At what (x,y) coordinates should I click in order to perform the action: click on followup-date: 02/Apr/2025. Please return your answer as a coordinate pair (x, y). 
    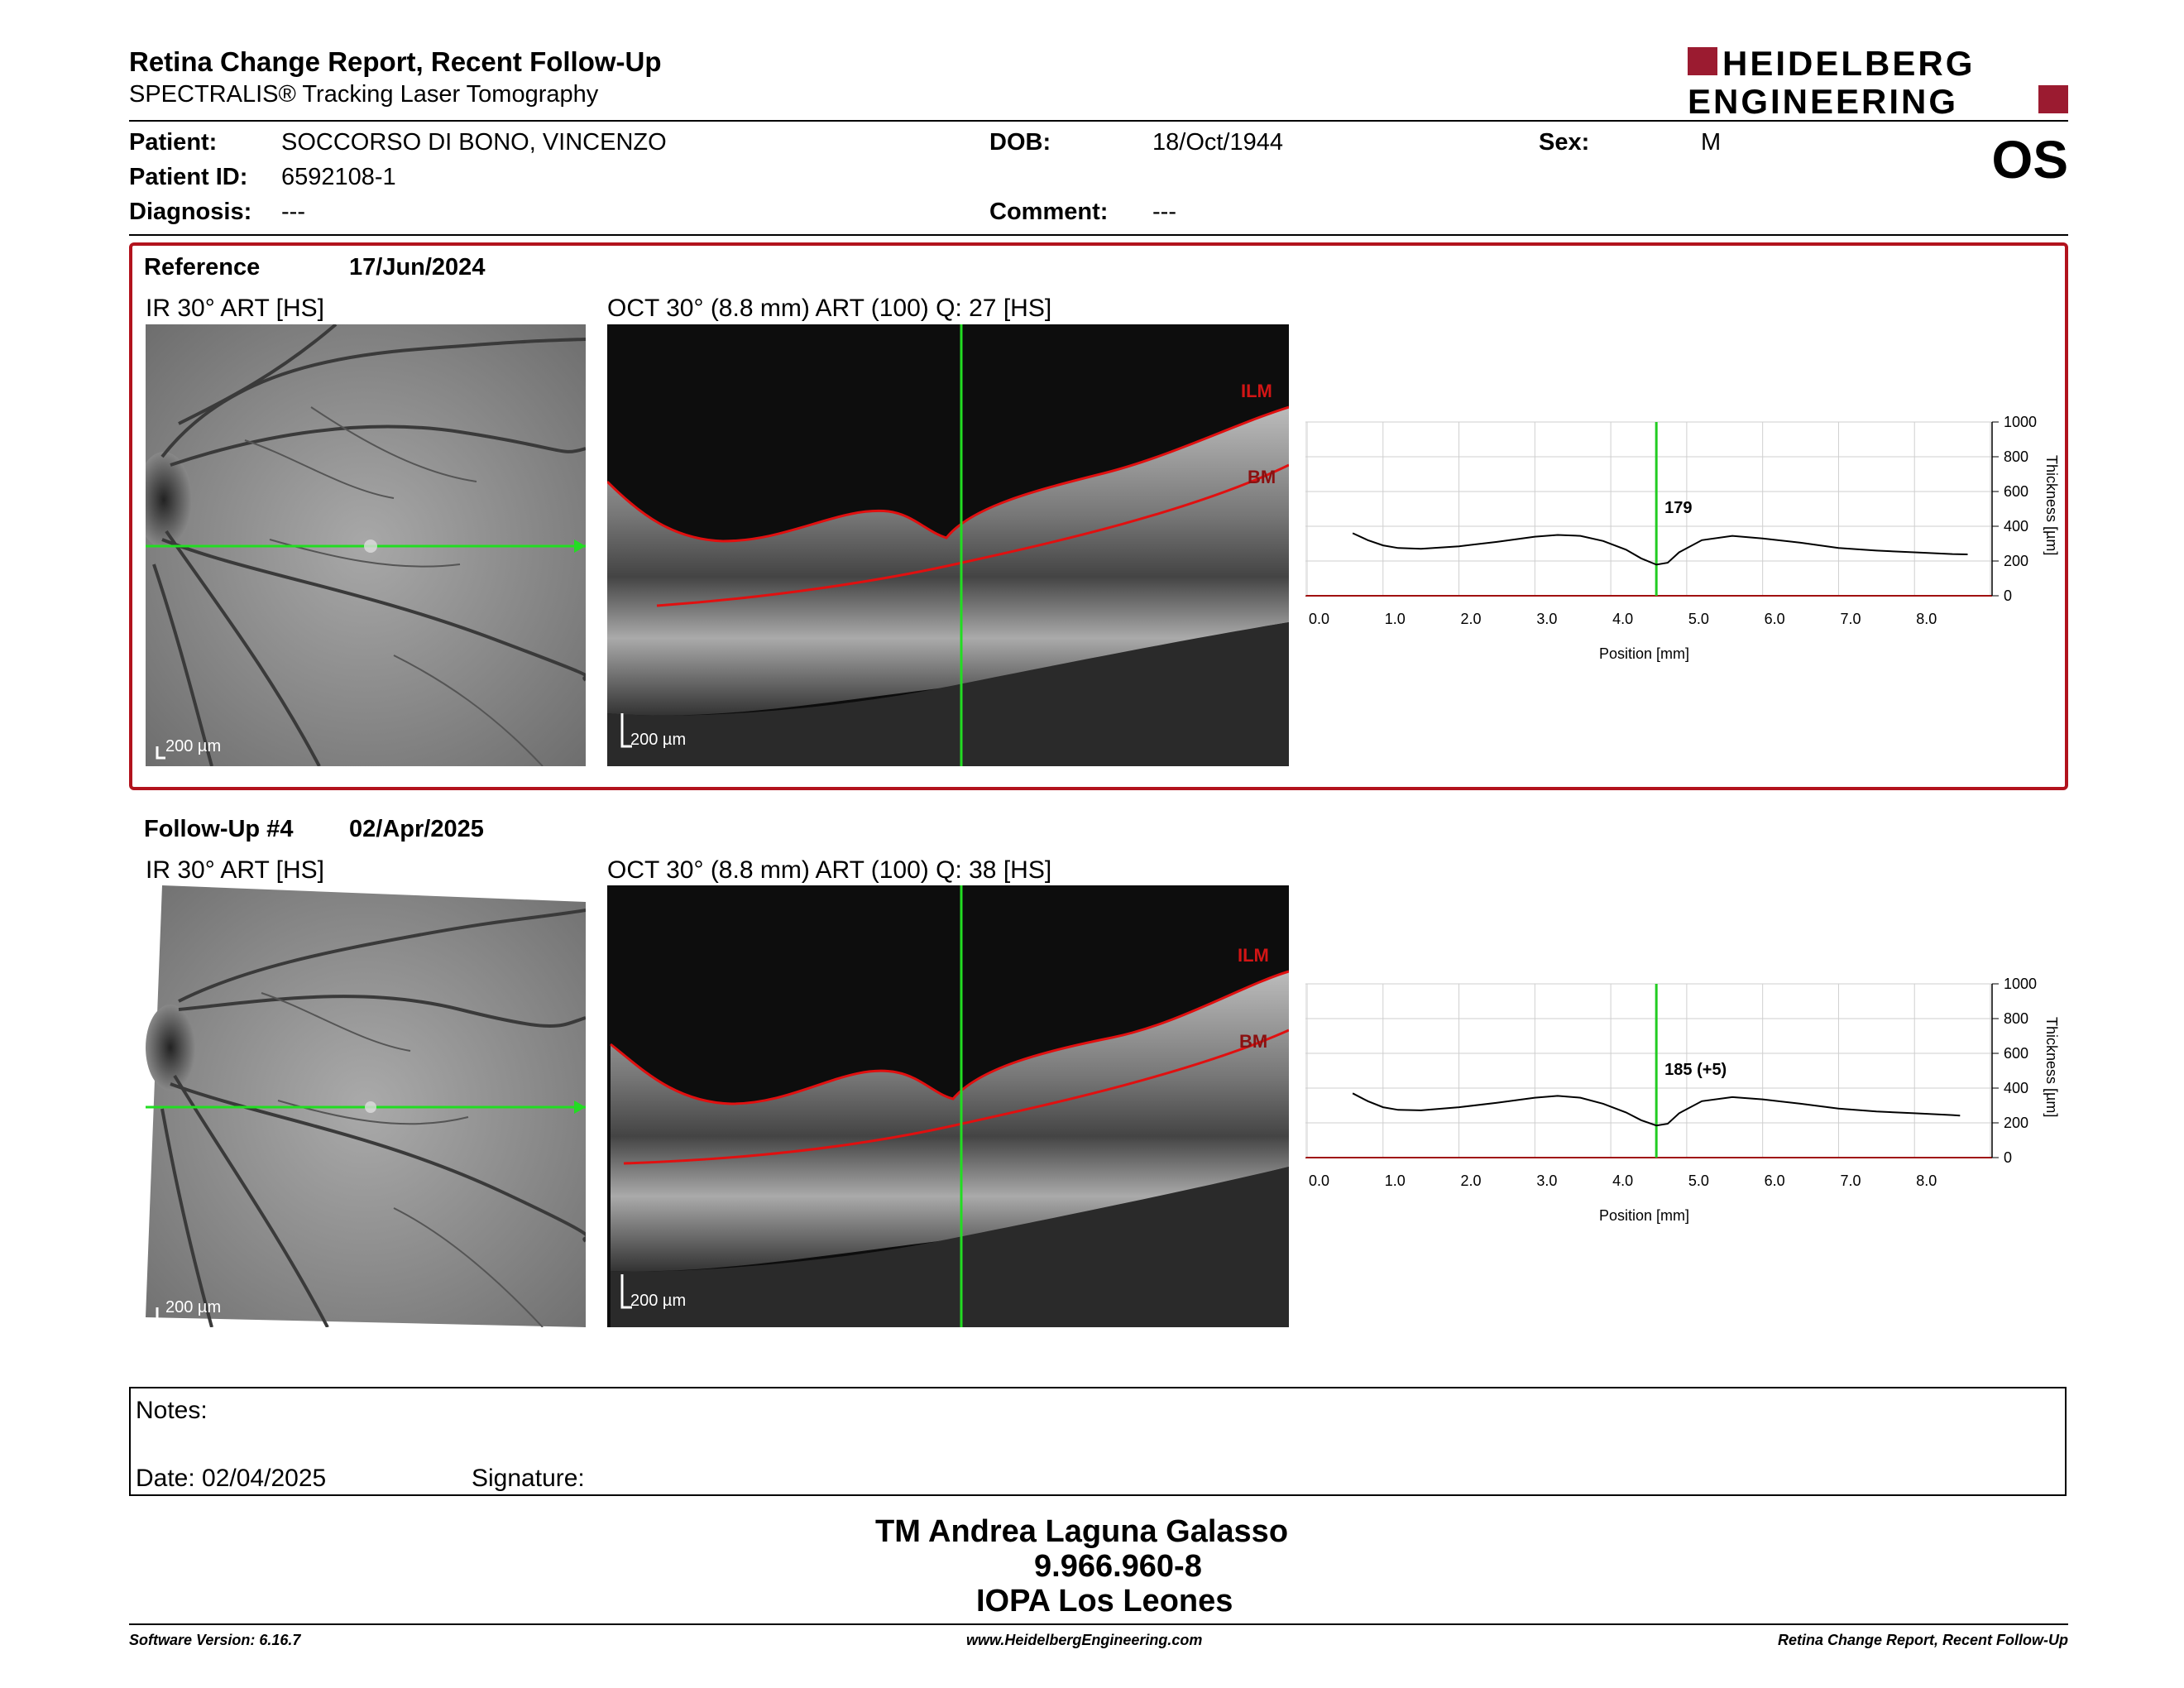
    Looking at the image, I should click on (416, 829).